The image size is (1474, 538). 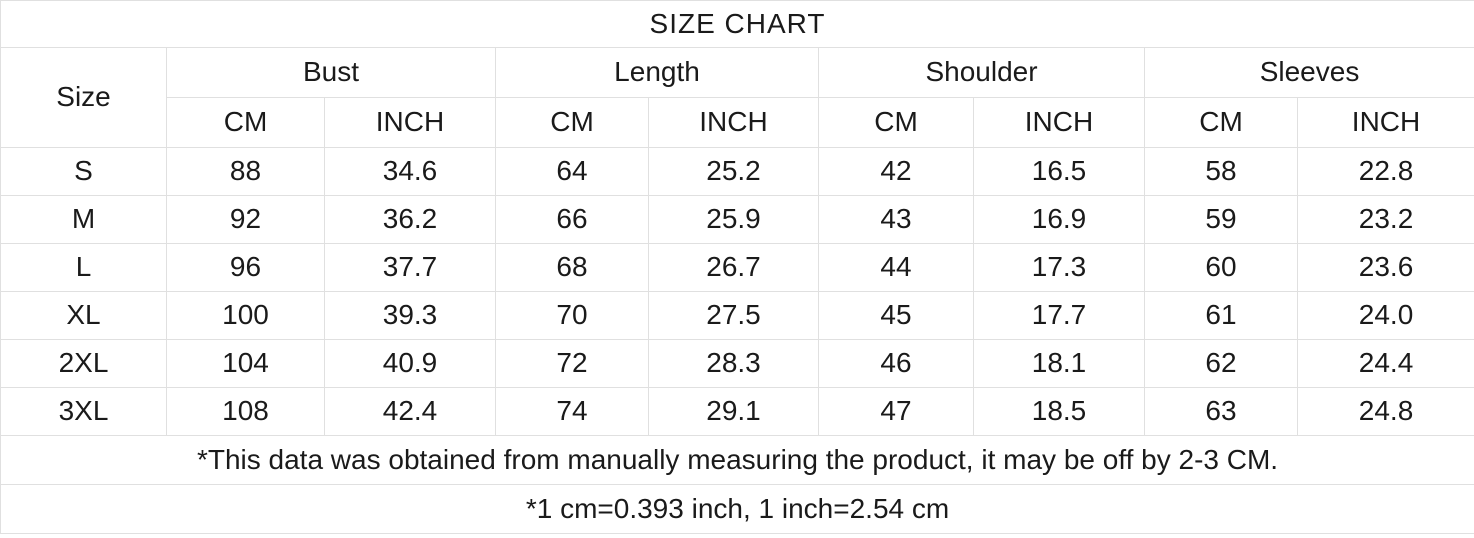 What do you see at coordinates (1385, 267) in the screenshot?
I see `measurement-cell: 23.6` at bounding box center [1385, 267].